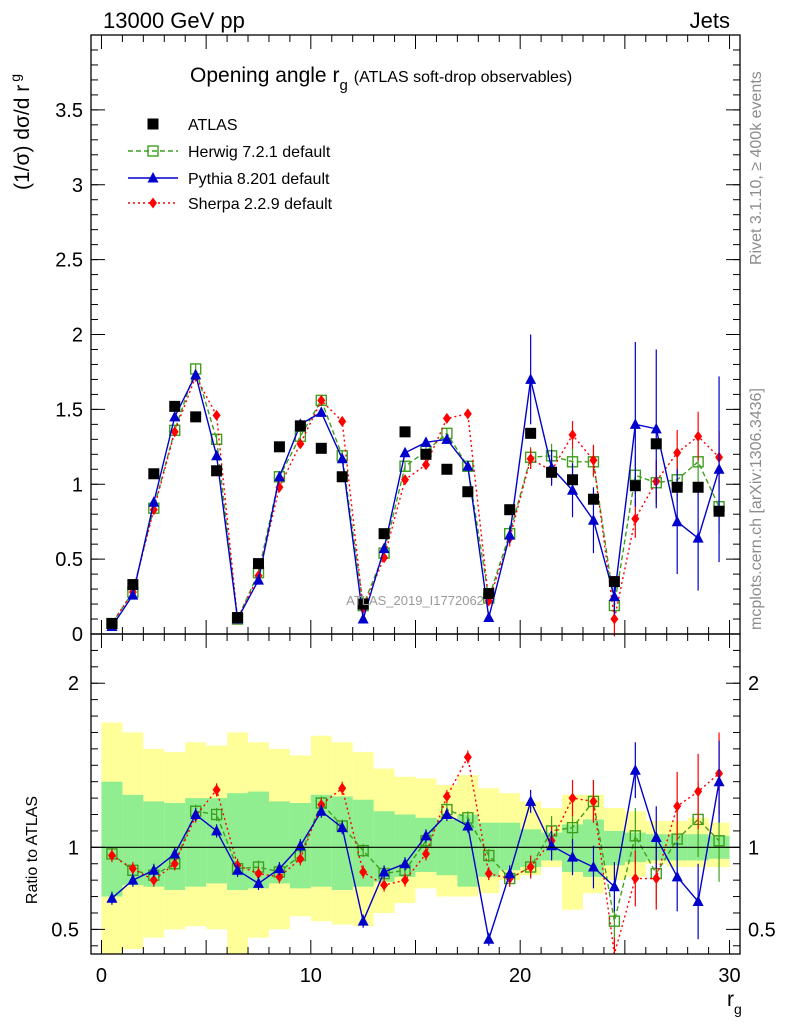 This screenshot has width=786, height=1024. I want to click on ratio-y-tick-label: 1, so click(73, 848).